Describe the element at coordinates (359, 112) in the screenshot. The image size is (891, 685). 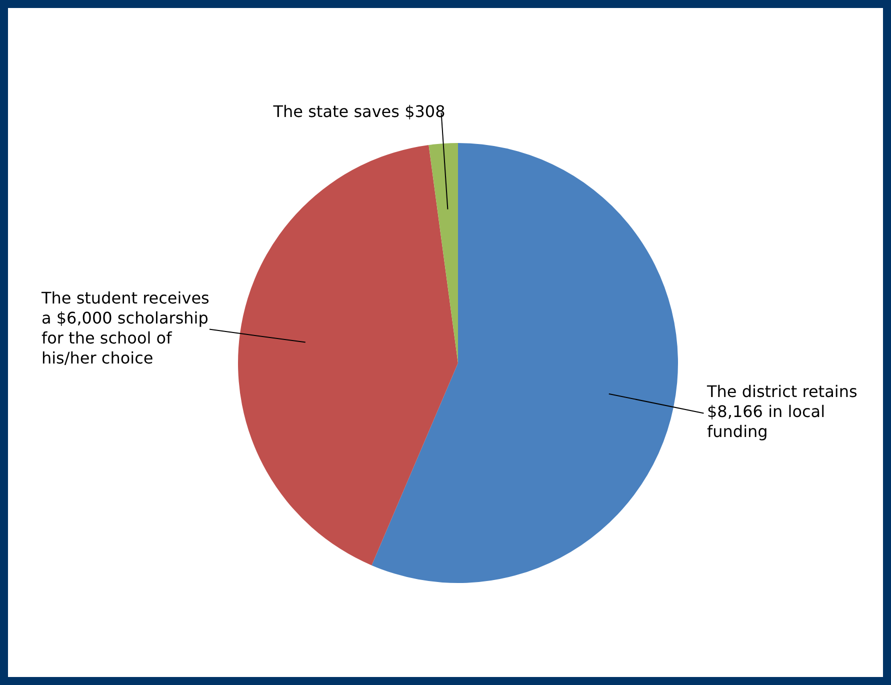
I see `slice-label: The state saves $308` at that location.